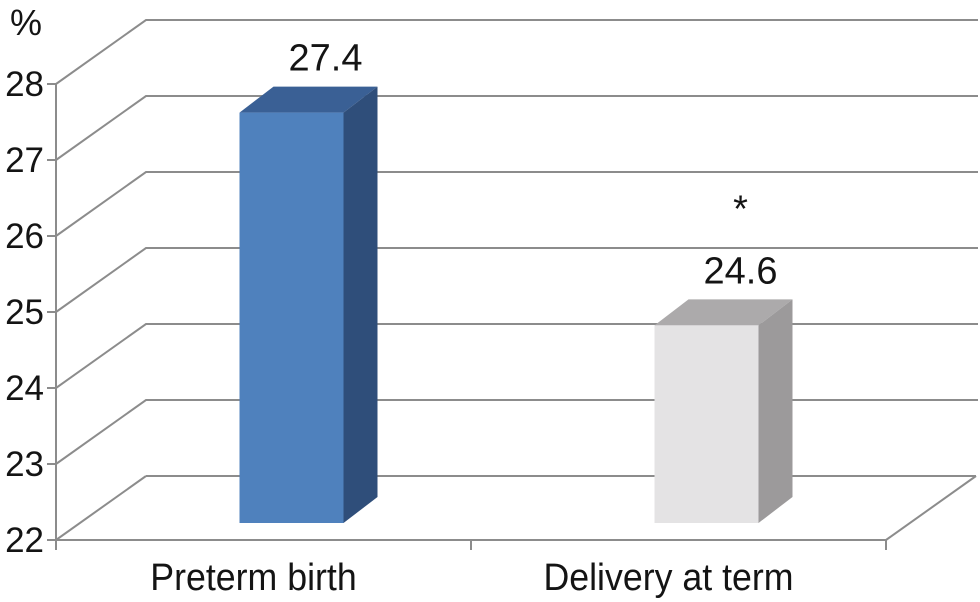 The image size is (980, 602). What do you see at coordinates (326, 59) in the screenshot?
I see `data-label-preterm-birth: 27.4` at bounding box center [326, 59].